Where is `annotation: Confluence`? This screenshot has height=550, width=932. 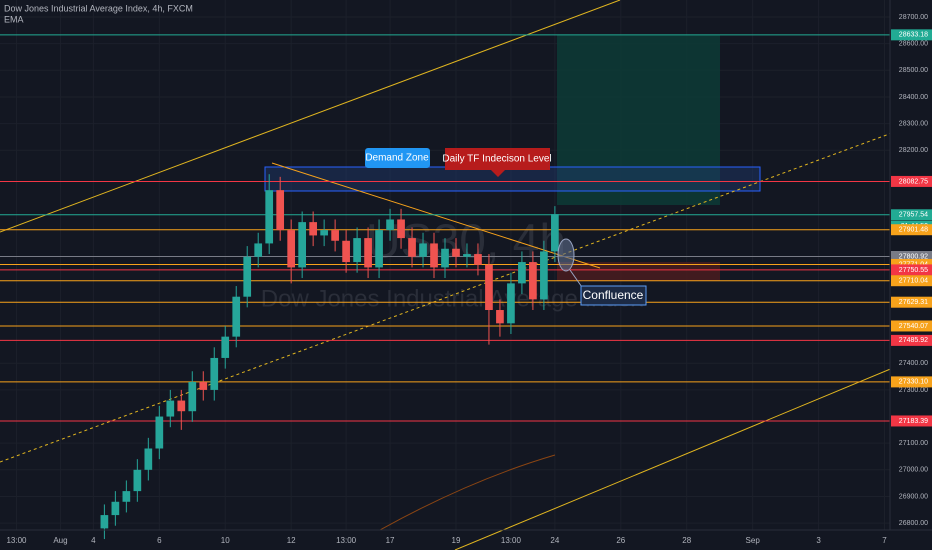
annotation: Confluence is located at coordinates (613, 295).